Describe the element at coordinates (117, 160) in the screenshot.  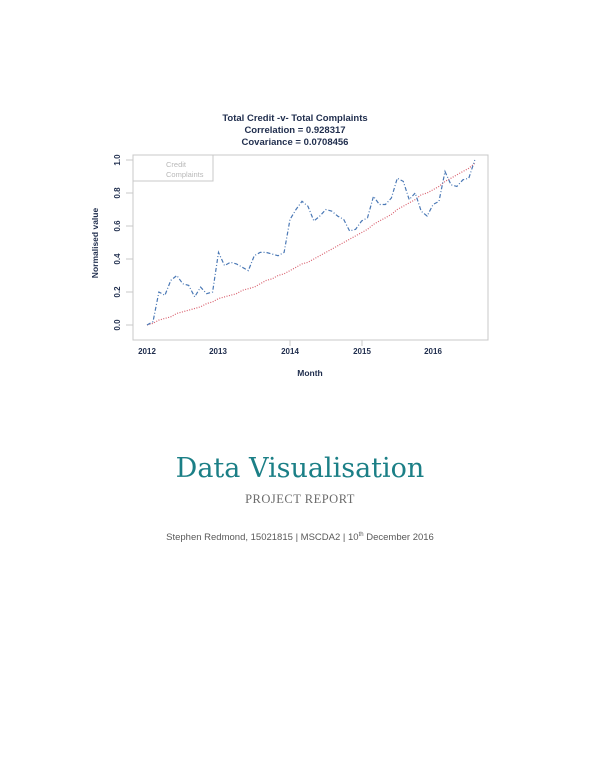
I see `svg-text: 1.0` at that location.